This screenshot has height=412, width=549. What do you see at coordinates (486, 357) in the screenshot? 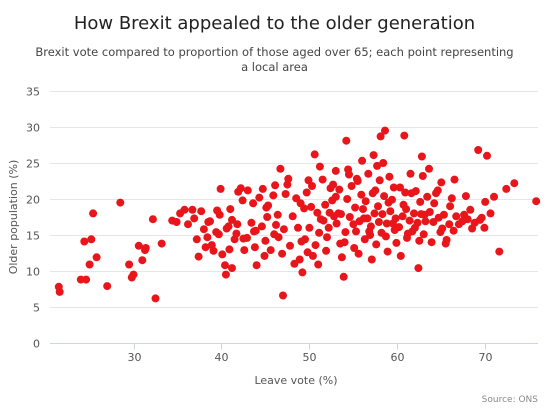
I see `x-tick-label: 70` at bounding box center [486, 357].